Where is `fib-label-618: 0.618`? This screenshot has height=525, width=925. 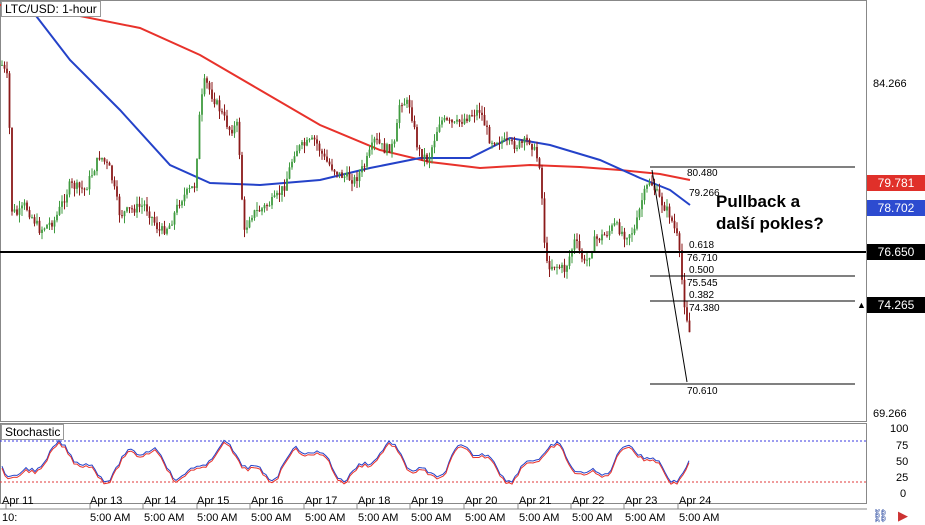
fib-label-618: 0.618 is located at coordinates (702, 245).